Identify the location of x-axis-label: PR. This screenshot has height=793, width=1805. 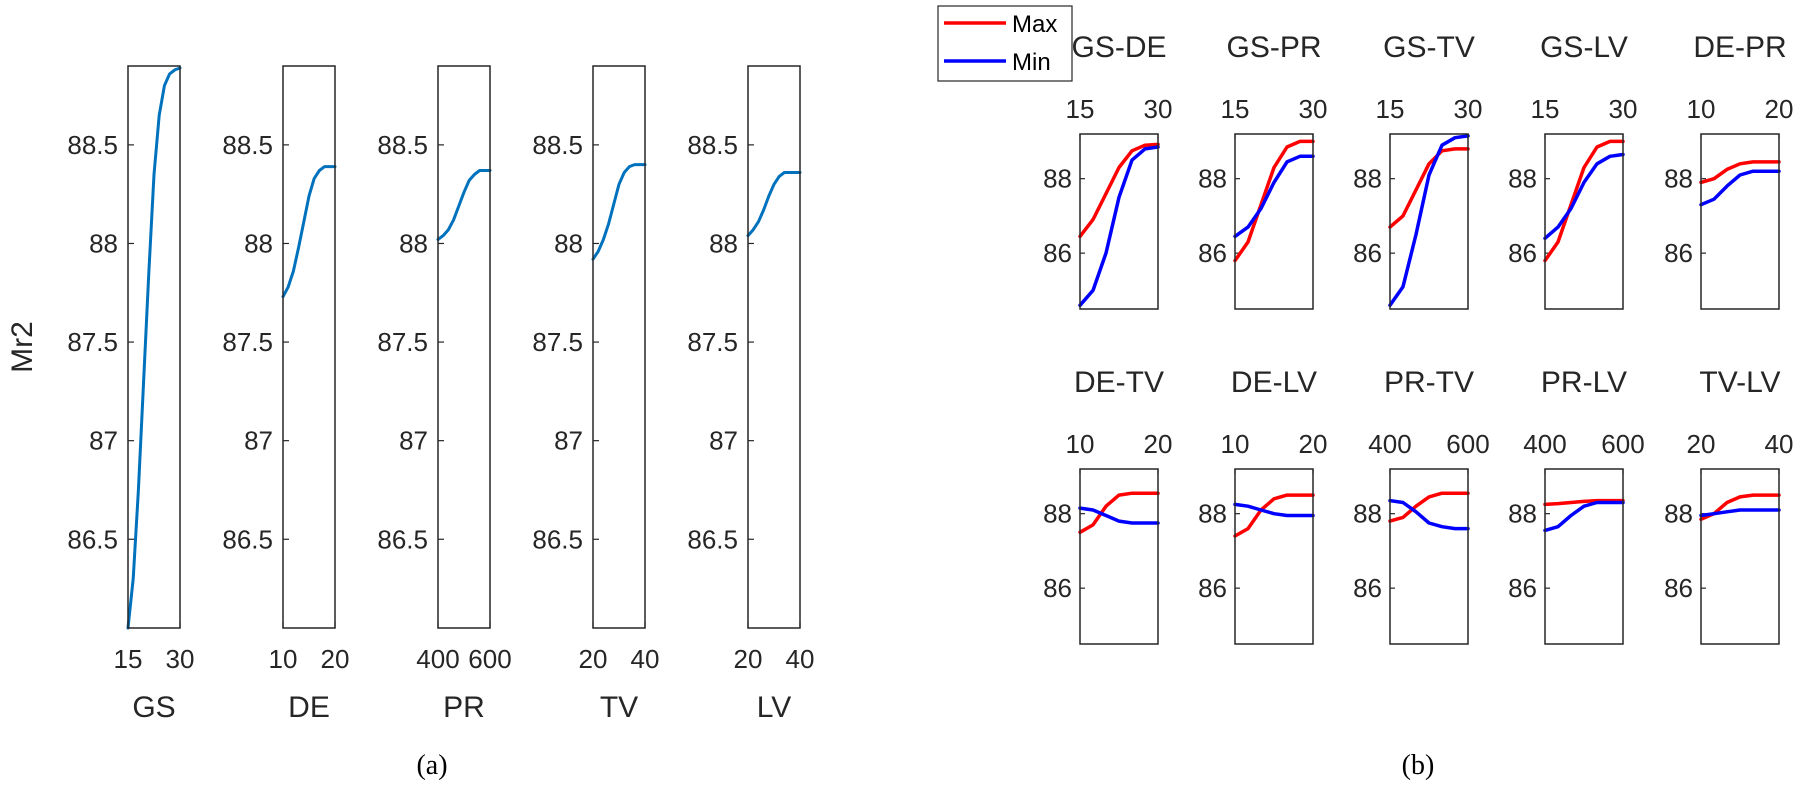
(464, 707).